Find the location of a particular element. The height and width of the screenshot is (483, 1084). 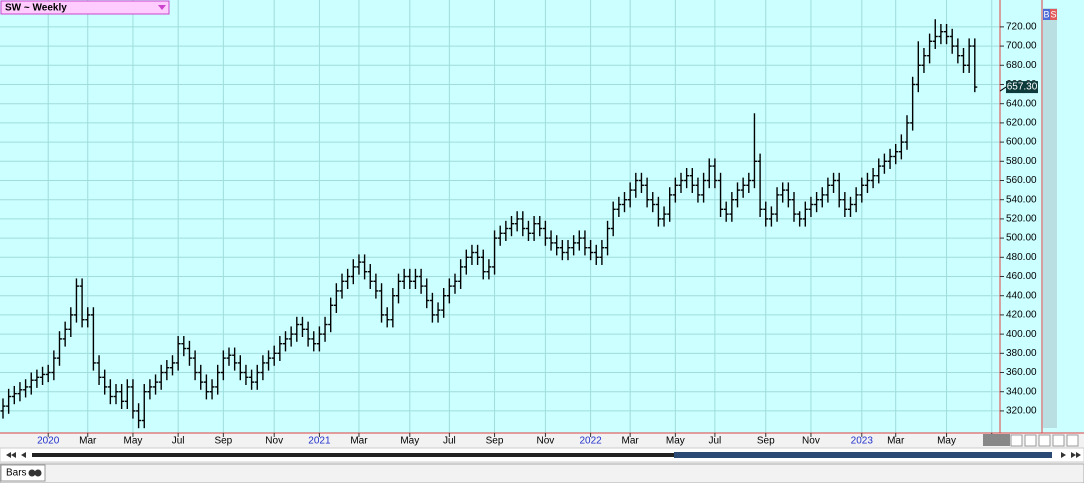

current-period is located at coordinates (996, 440).